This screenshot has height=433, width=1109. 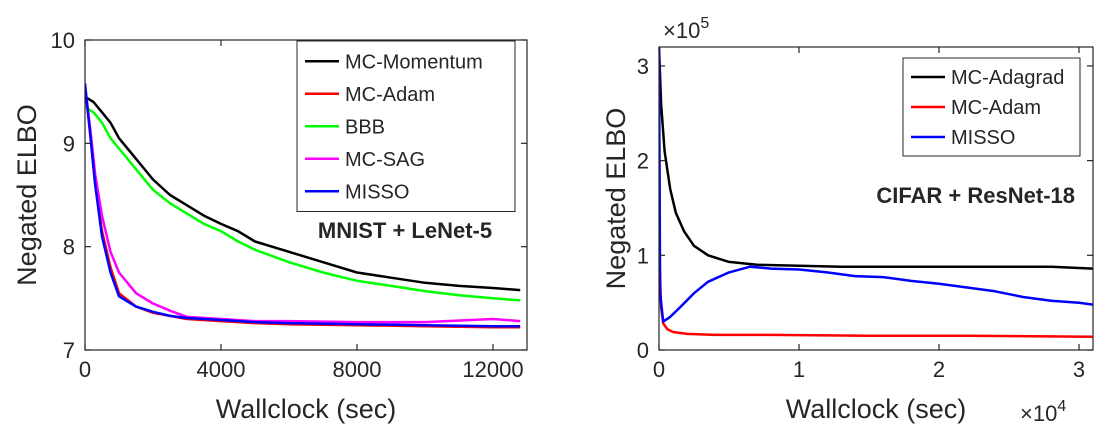 I want to click on x-tick-label: 4000, so click(x=221, y=369).